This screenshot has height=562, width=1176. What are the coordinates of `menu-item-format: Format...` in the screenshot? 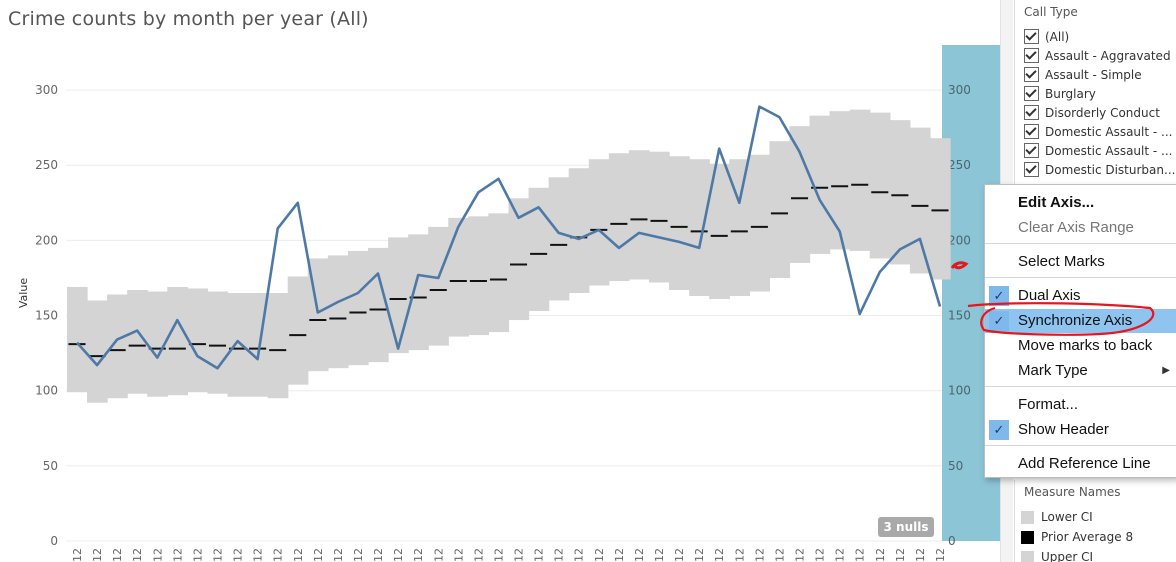 It's located at (1080, 405).